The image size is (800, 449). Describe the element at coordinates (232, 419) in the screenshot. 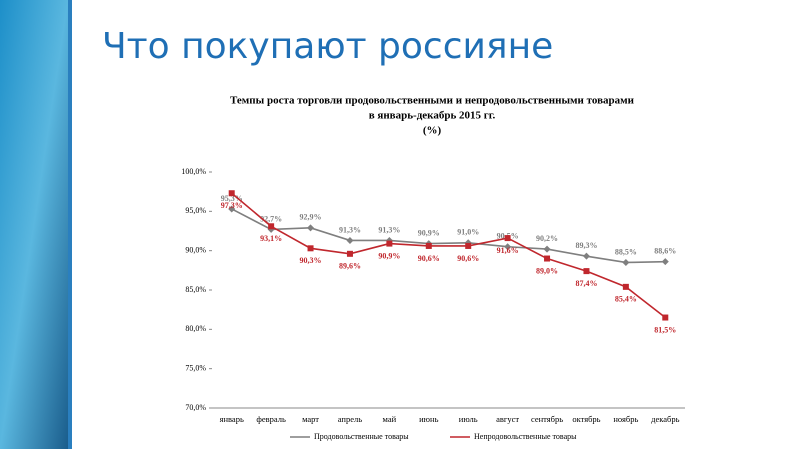

I see `x-tick-label: январь` at that location.